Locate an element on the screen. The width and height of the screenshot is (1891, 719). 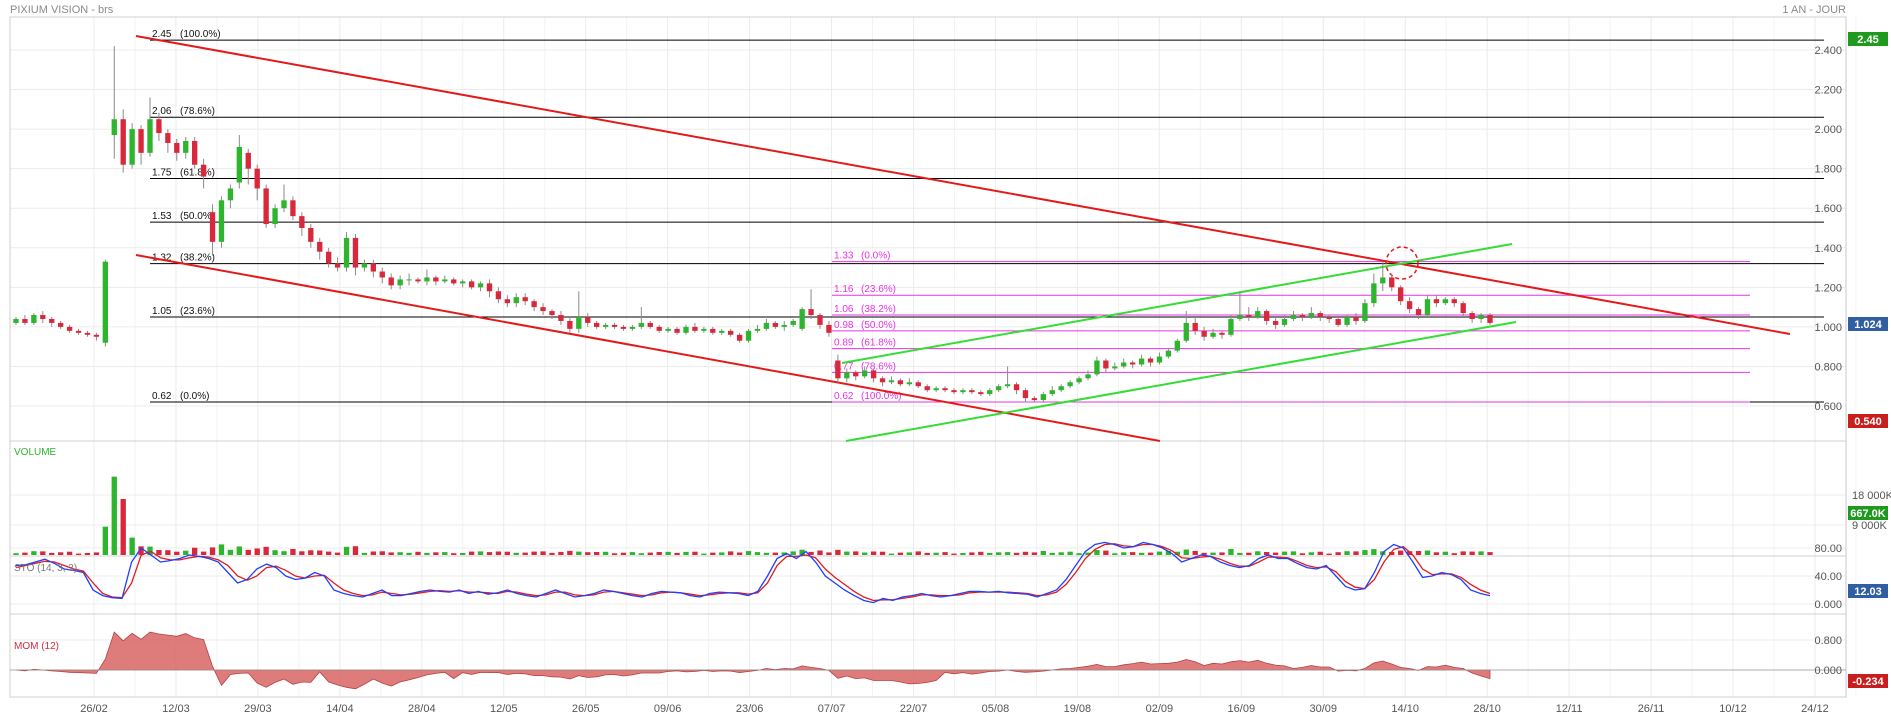
x-tick-label: 30/09 is located at coordinates (1323, 709).